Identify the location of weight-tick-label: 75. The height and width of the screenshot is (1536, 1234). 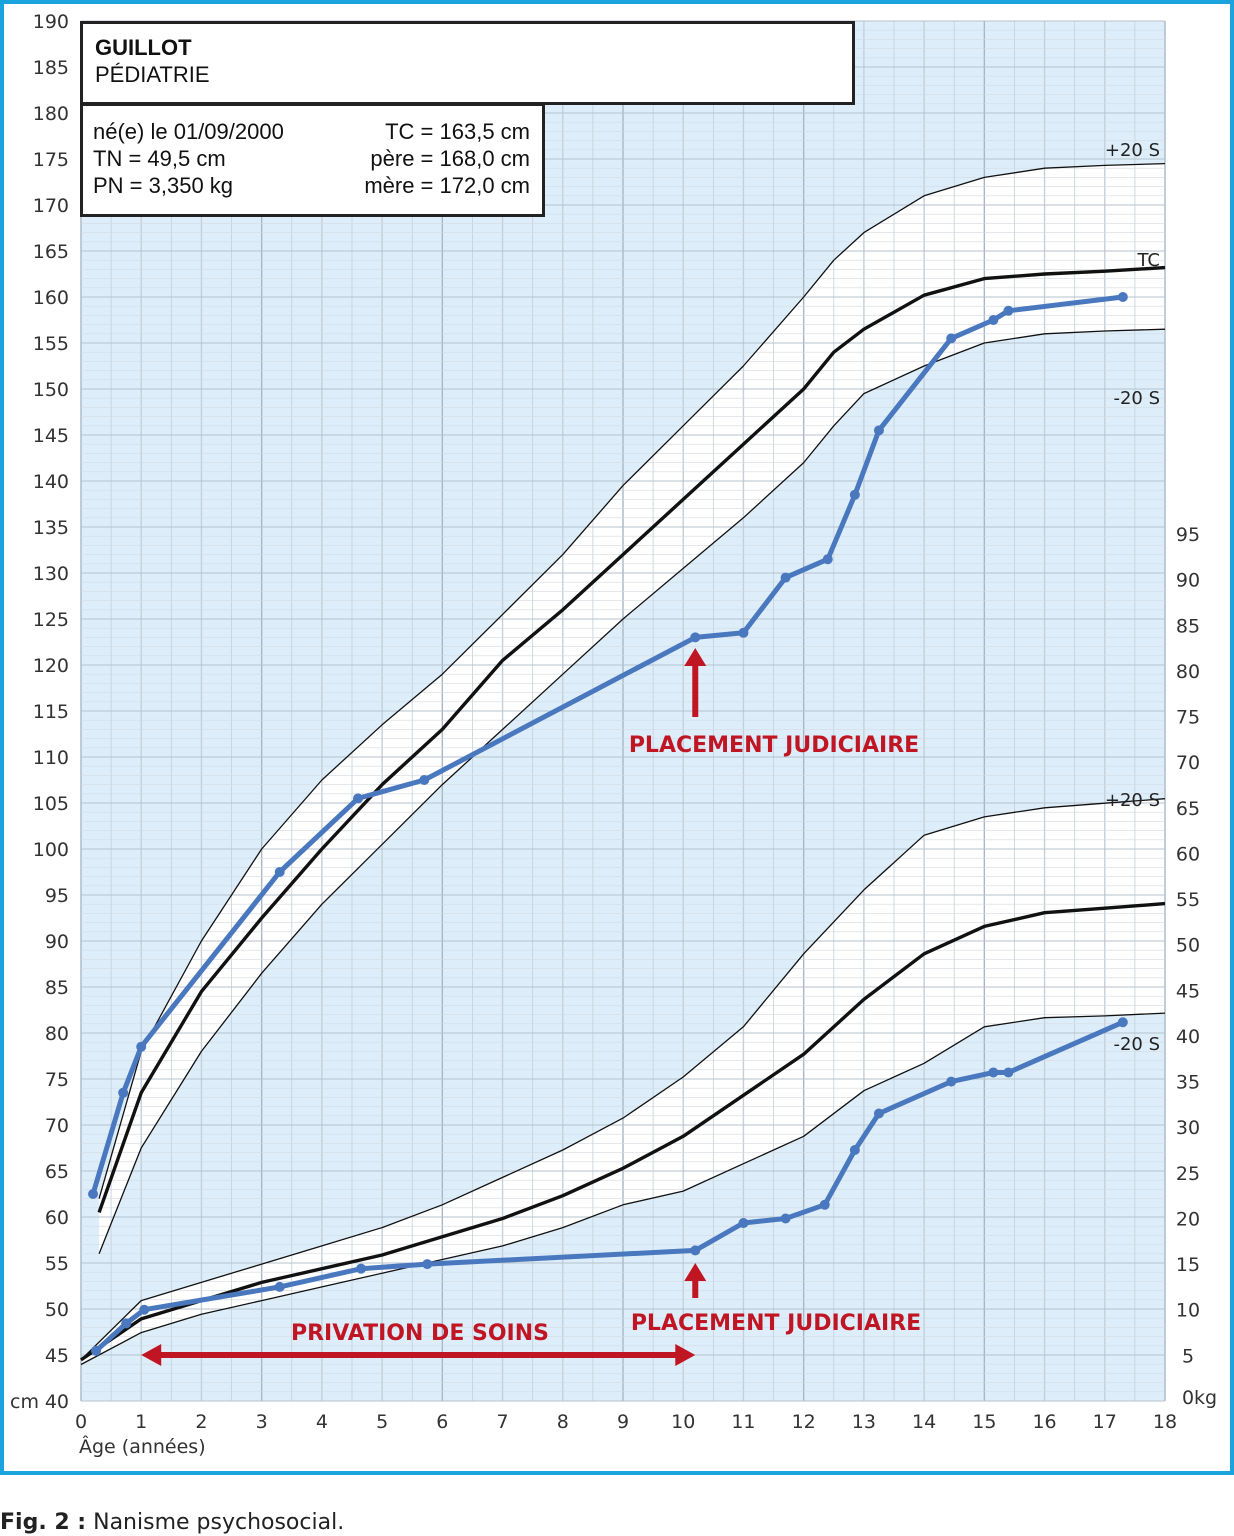
(1188, 718).